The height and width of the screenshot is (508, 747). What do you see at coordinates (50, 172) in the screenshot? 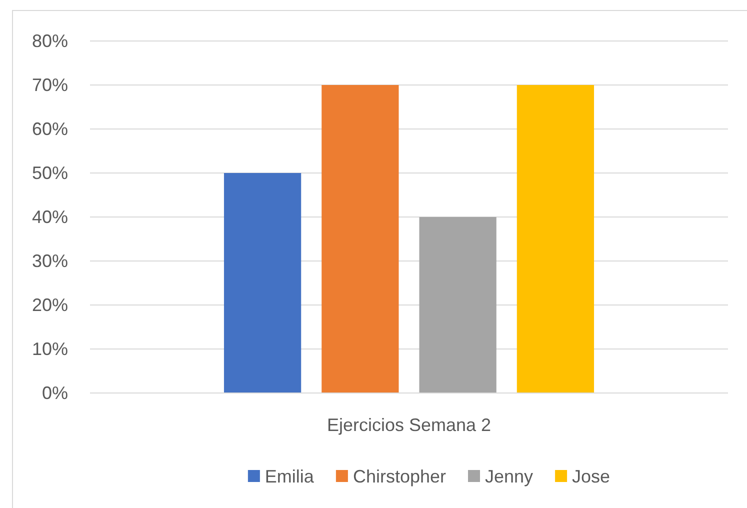
I see `y-tick-label: 50%` at bounding box center [50, 172].